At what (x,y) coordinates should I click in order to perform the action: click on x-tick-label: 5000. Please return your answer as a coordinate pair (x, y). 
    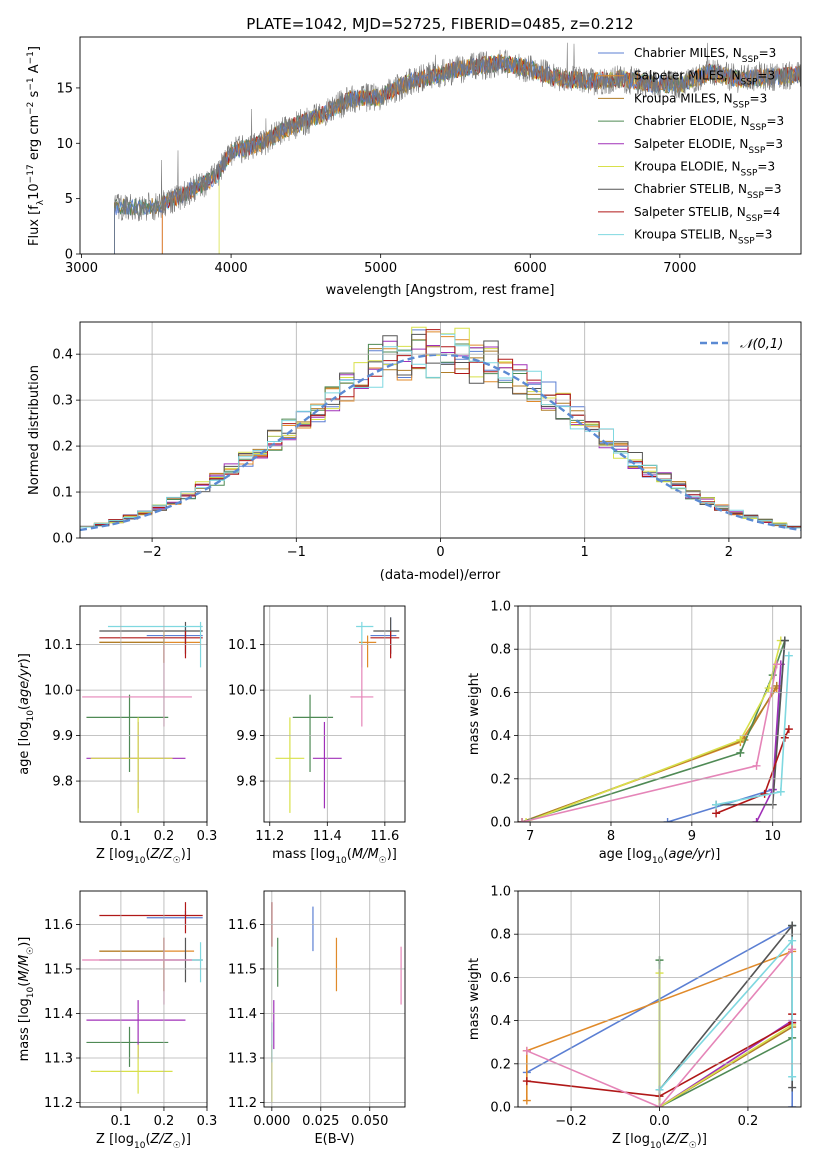
    Looking at the image, I should click on (380, 268).